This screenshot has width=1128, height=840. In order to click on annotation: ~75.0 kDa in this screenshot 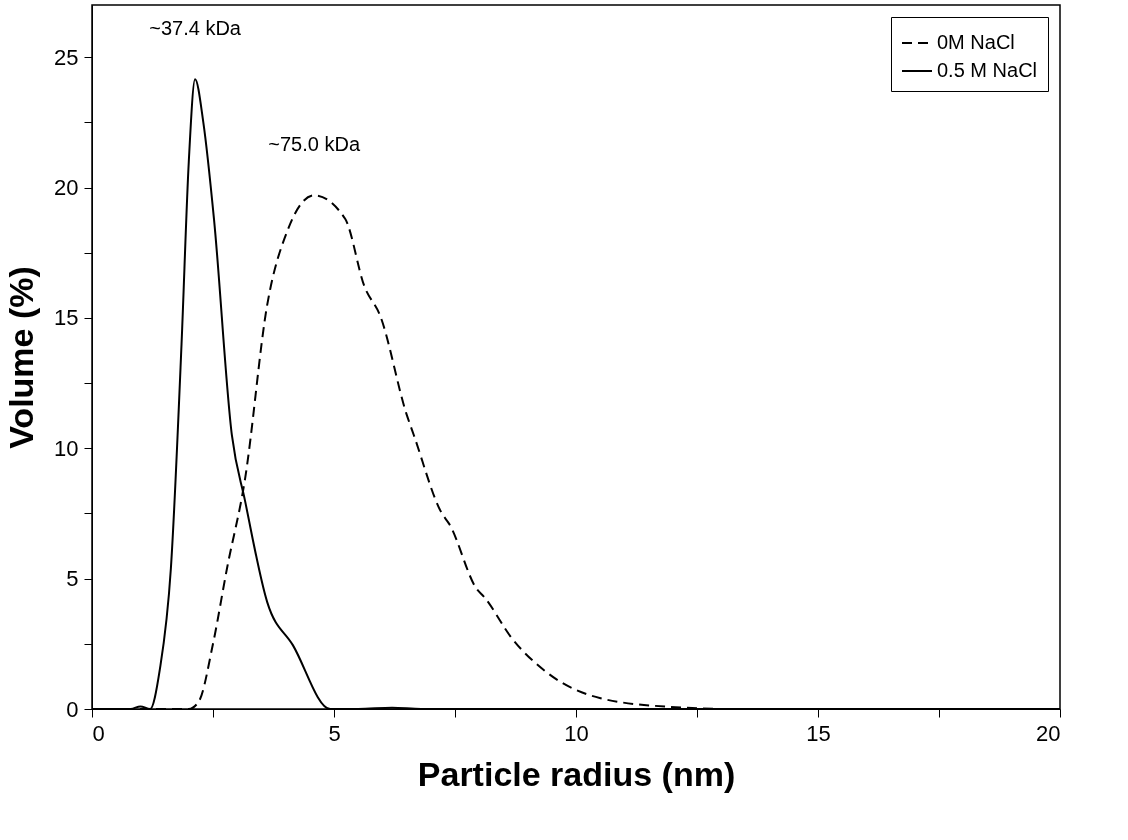, I will do `click(314, 144)`.